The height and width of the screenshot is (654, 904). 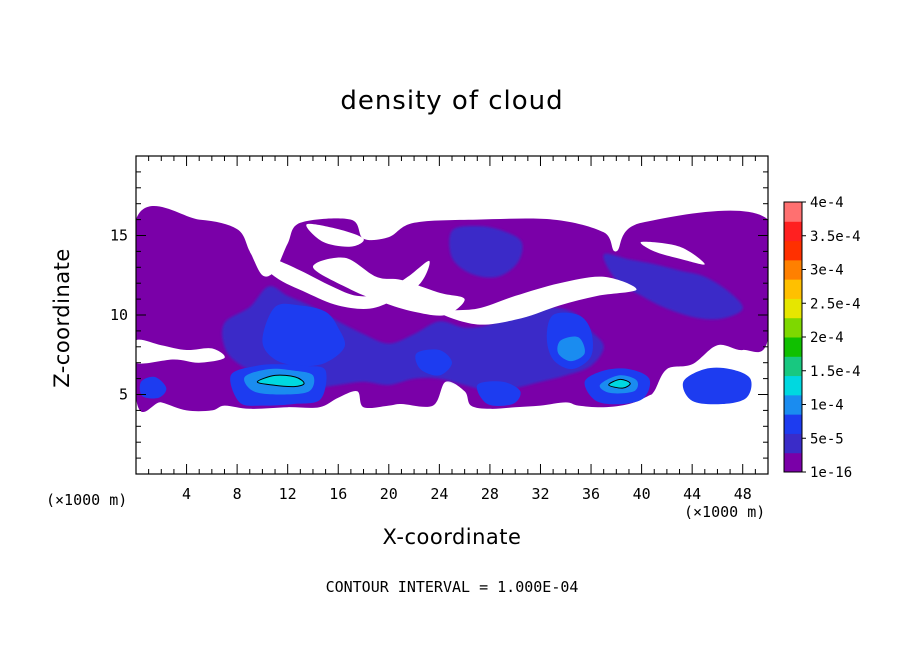 What do you see at coordinates (827, 271) in the screenshot?
I see `colorbar-label: 3e-4` at bounding box center [827, 271].